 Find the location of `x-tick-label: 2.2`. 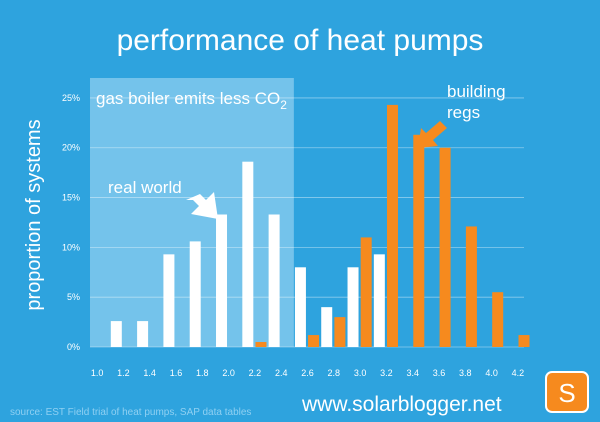

x-tick-label: 2.2 is located at coordinates (255, 373).